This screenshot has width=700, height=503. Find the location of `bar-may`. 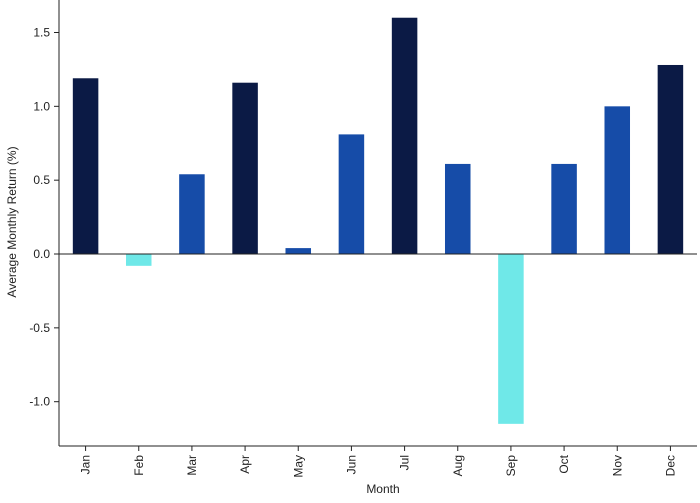

bar-may is located at coordinates (298, 251).